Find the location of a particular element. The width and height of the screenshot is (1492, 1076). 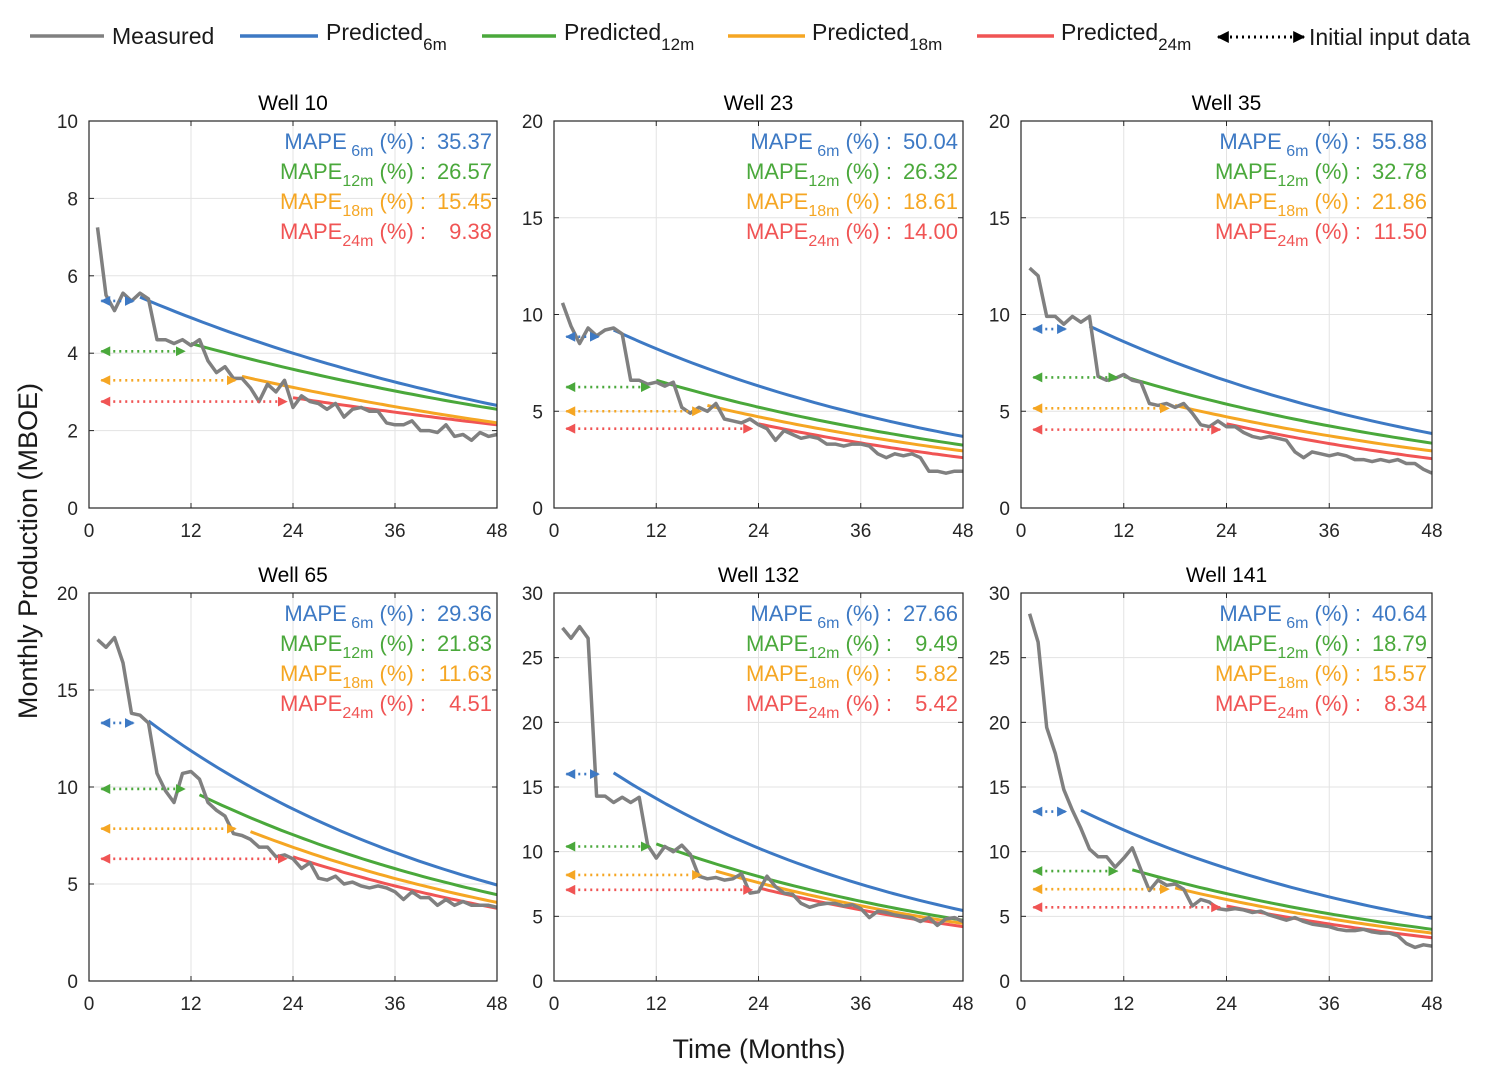

mape-value-12m: 26.32 is located at coordinates (930, 171).